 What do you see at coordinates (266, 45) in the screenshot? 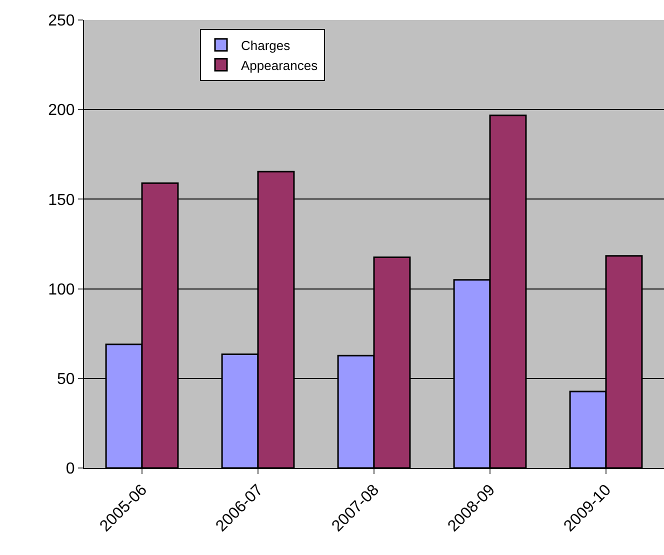
I see `legend-label: Charges` at bounding box center [266, 45].